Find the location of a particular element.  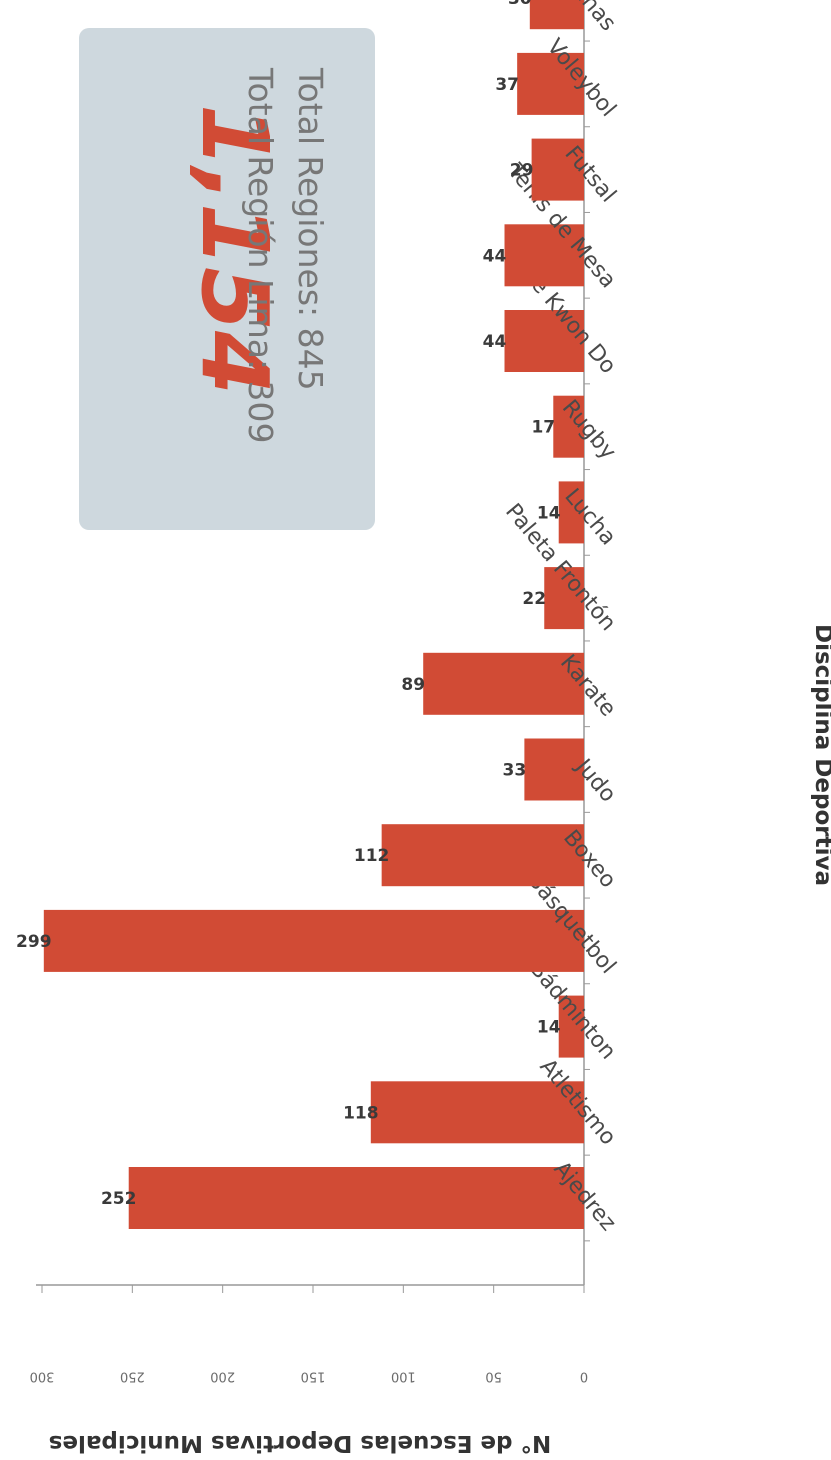

bar-value-label: 118 is located at coordinates (361, 1113).